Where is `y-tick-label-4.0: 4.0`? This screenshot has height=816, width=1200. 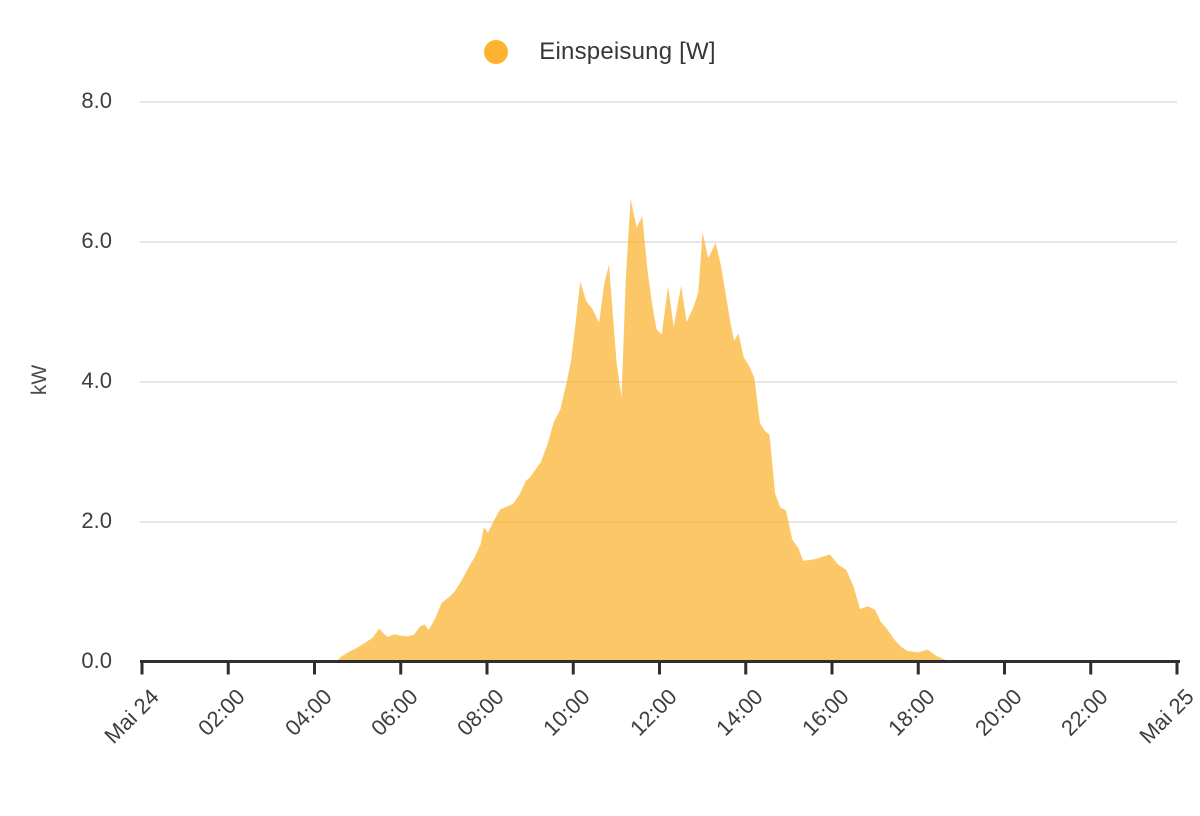 y-tick-label-4.0: 4.0 is located at coordinates (96, 380).